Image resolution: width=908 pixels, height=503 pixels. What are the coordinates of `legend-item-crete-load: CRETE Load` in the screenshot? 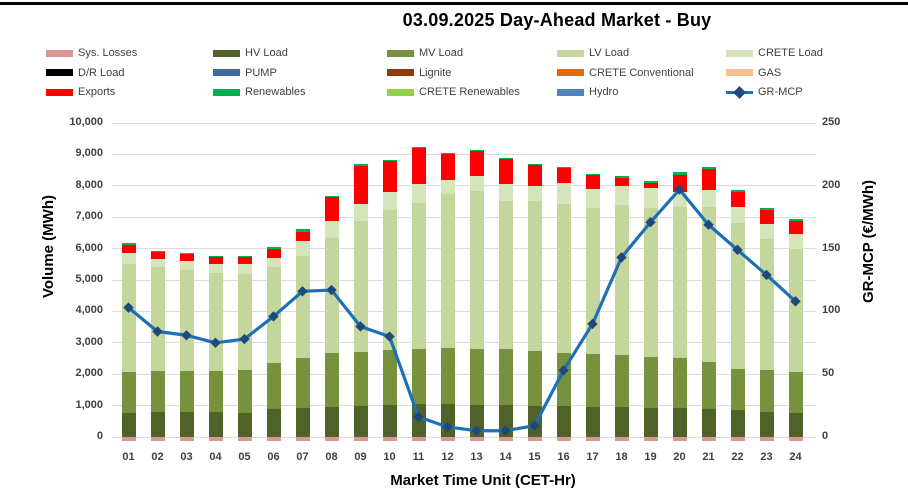 It's located at (774, 53).